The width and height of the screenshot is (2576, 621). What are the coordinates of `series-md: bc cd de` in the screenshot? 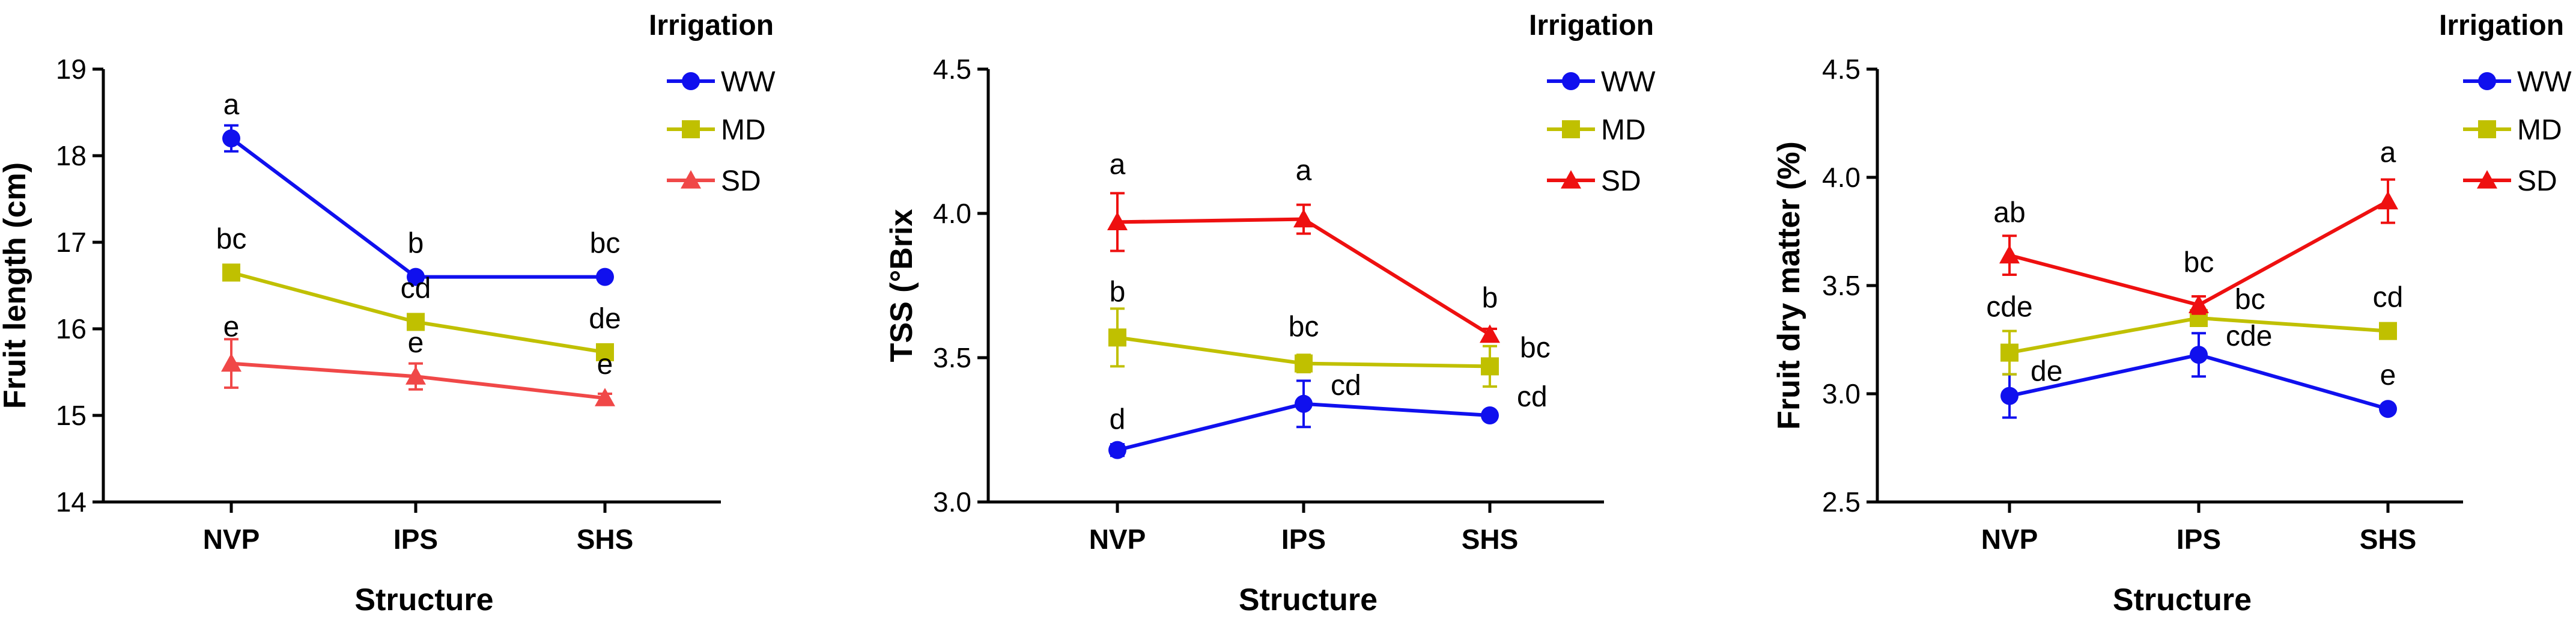 It's located at (418, 292).